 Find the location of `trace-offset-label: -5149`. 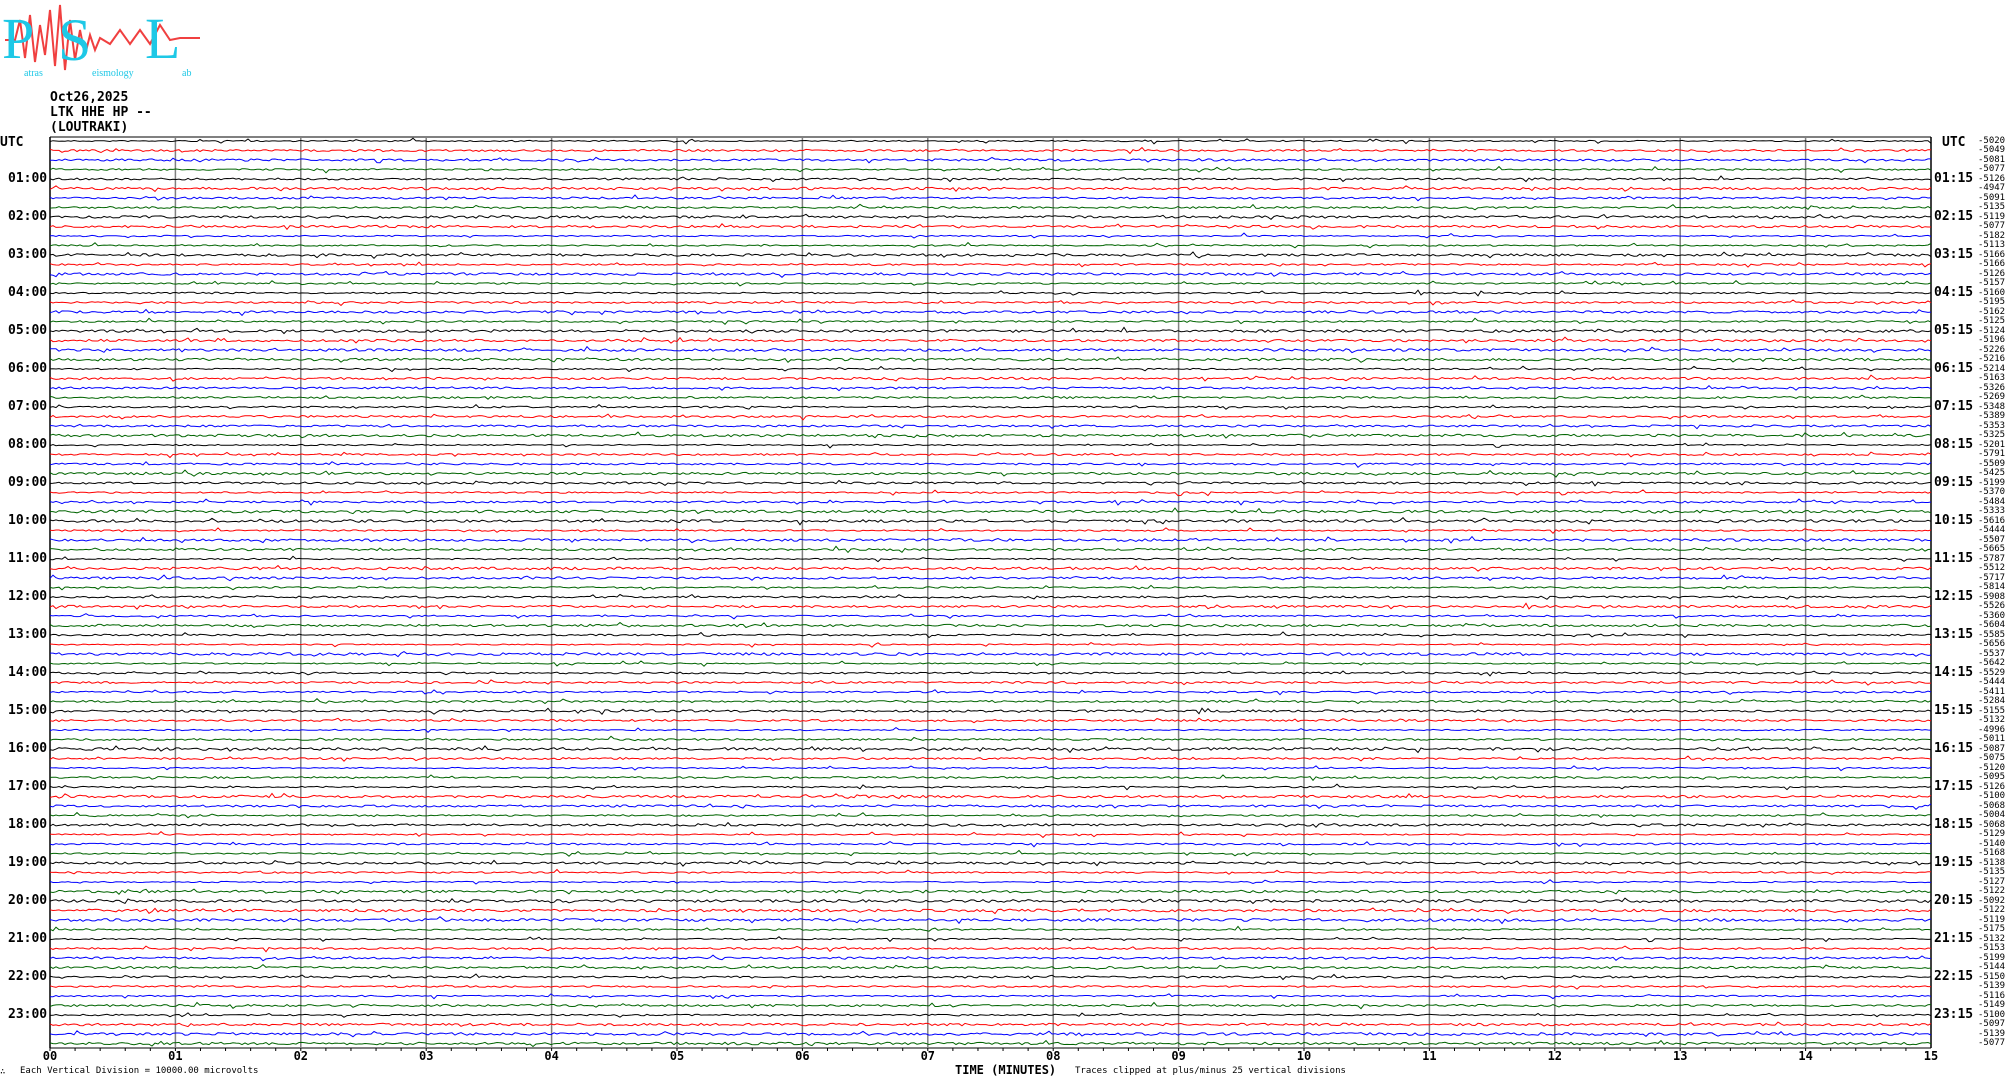

trace-offset-label: -5149 is located at coordinates (1992, 1005).